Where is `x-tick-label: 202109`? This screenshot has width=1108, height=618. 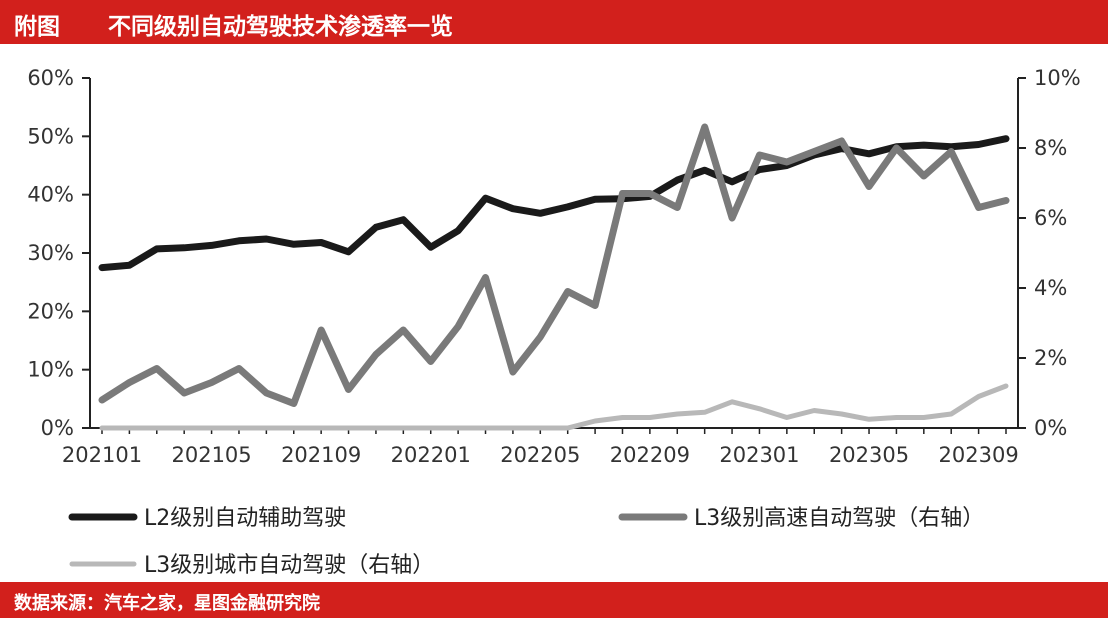 x-tick-label: 202109 is located at coordinates (321, 455).